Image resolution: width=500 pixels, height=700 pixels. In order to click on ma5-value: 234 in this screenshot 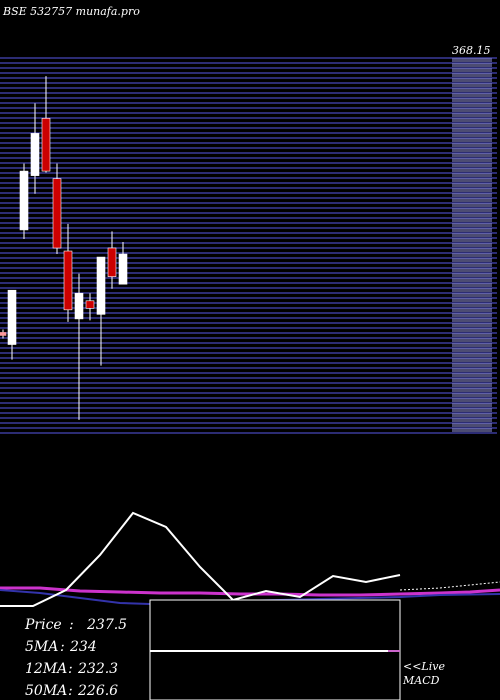, I will do `click(83, 647)`.